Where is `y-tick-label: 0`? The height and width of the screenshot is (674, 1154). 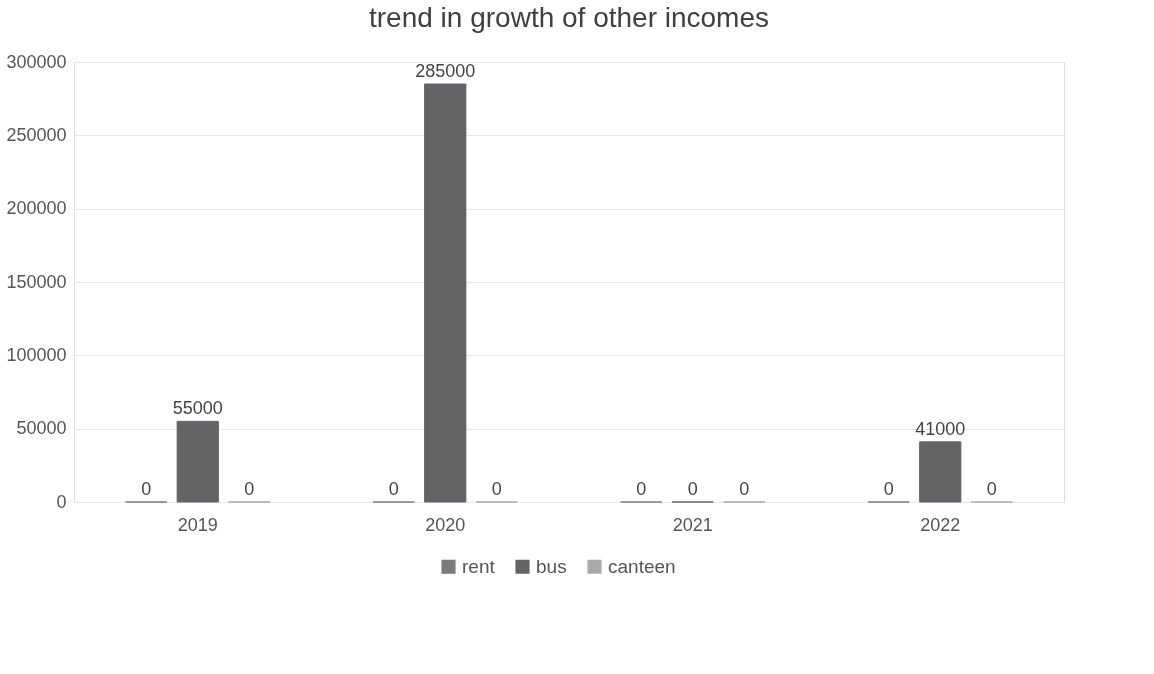
y-tick-label: 0 is located at coordinates (61, 501).